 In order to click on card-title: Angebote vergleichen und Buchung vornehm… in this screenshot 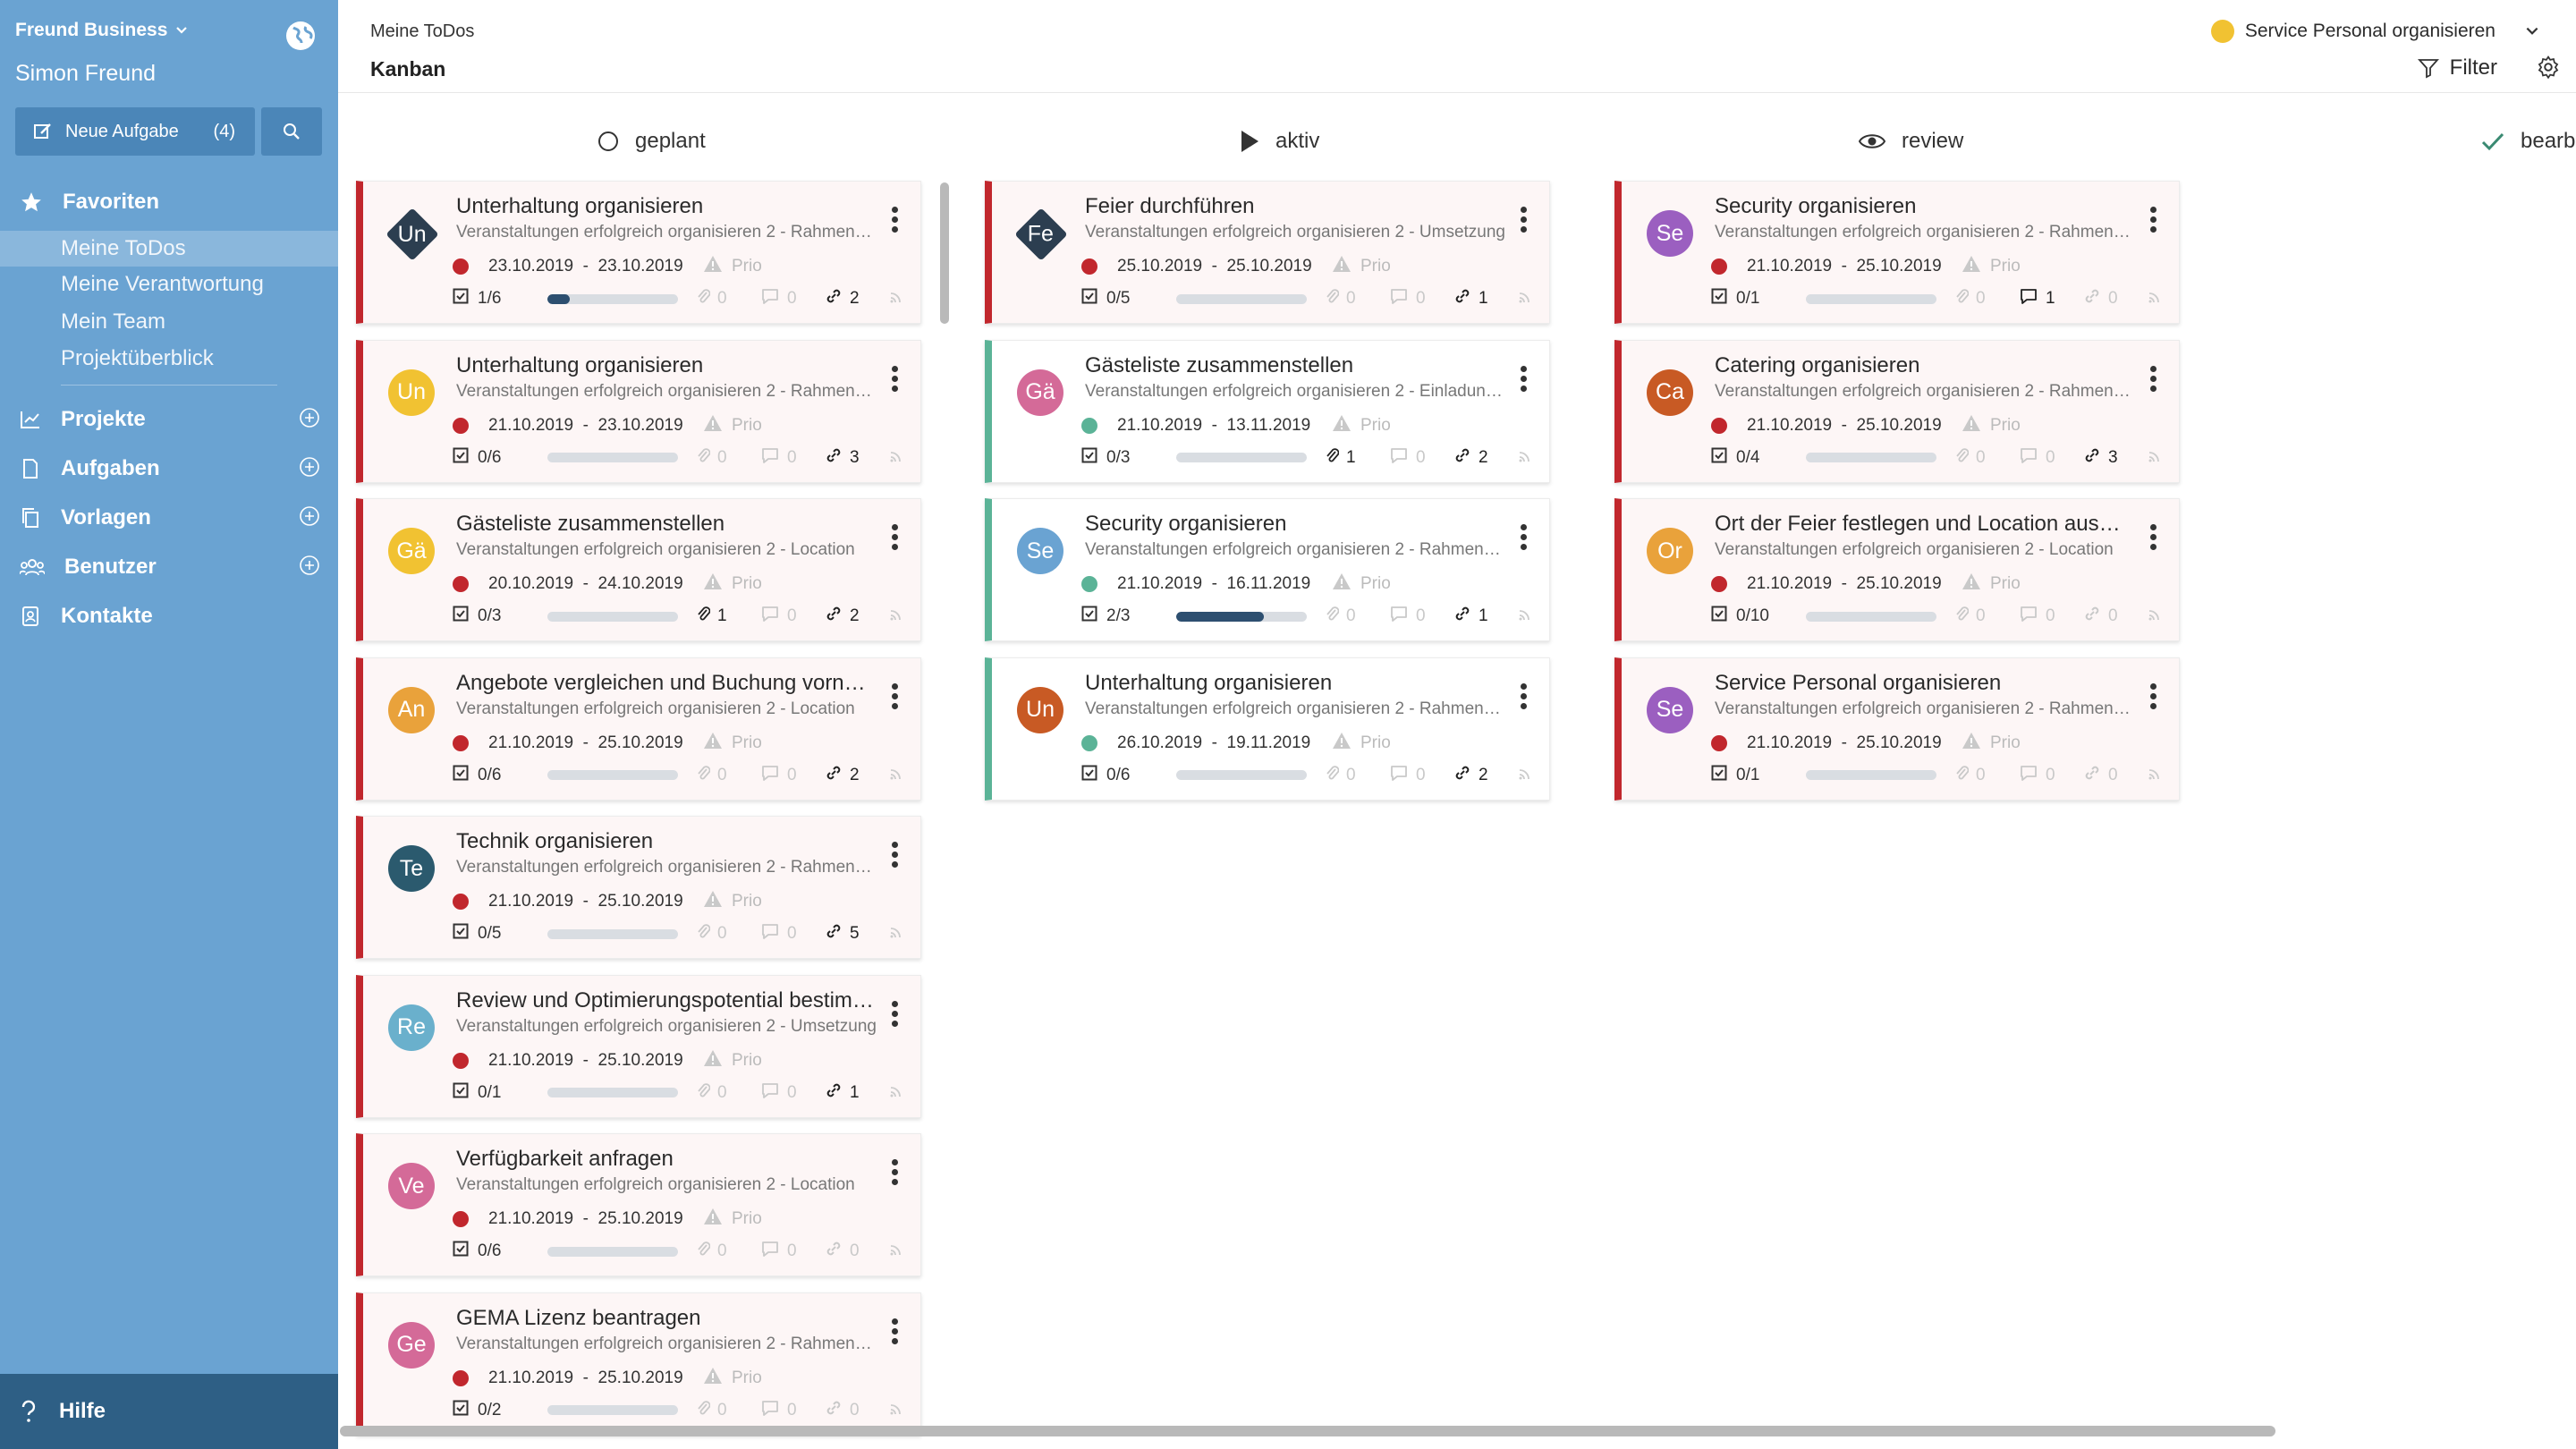, I will do `click(666, 682)`.